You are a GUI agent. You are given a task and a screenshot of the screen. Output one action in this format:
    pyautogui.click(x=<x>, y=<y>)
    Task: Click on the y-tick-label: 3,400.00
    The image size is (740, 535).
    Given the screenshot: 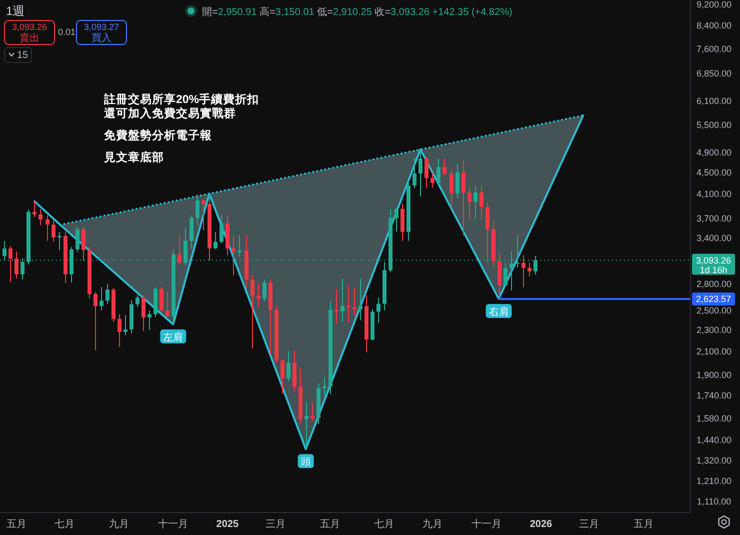 What is the action you would take?
    pyautogui.click(x=714, y=238)
    